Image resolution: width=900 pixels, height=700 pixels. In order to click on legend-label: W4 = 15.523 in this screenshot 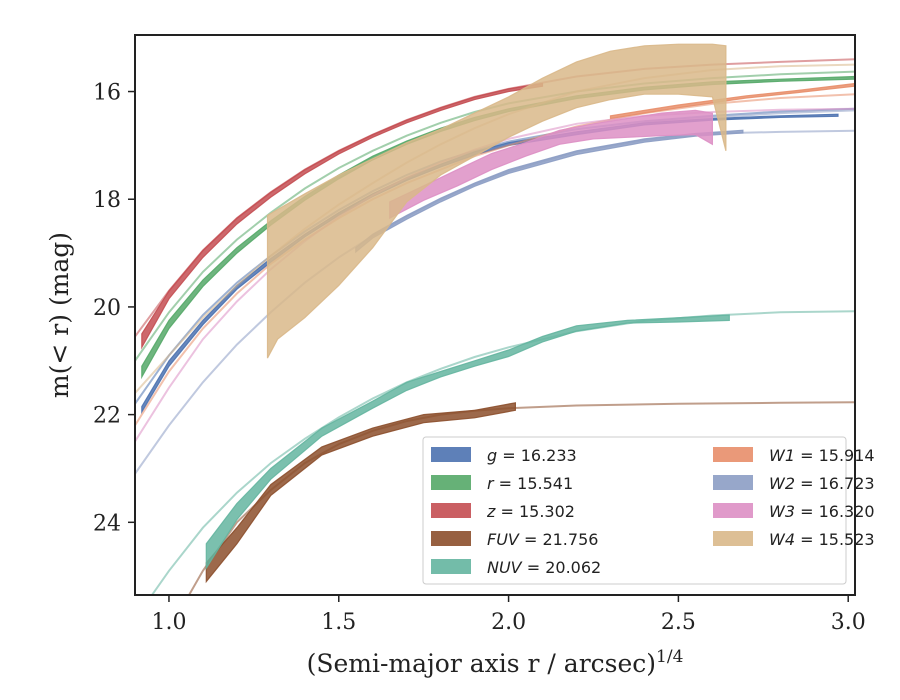, I will do `click(822, 539)`.